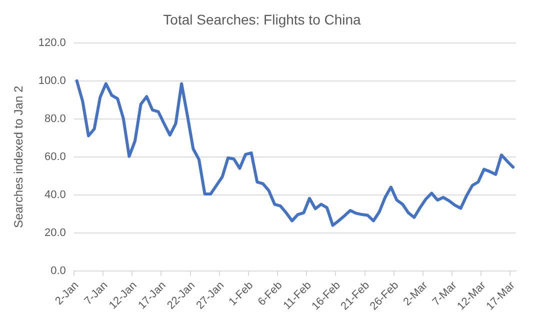 Image resolution: width=534 pixels, height=320 pixels. What do you see at coordinates (52, 42) in the screenshot?
I see `y-tick-label: 120.0` at bounding box center [52, 42].